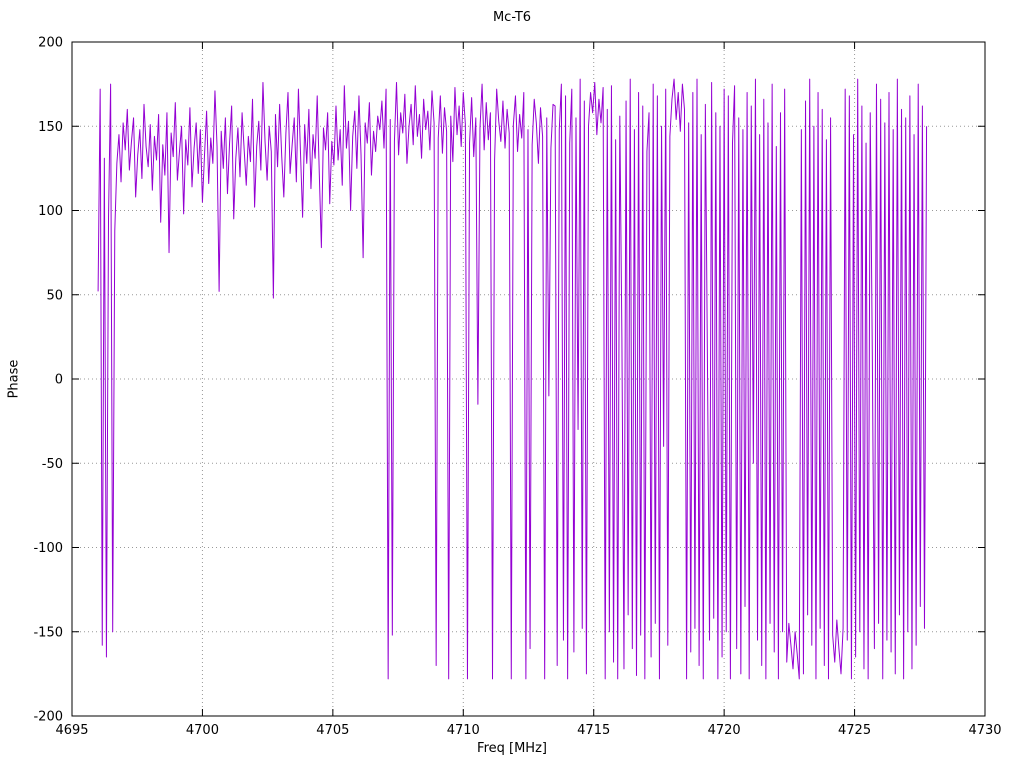 The image size is (1024, 768). Describe the element at coordinates (332, 730) in the screenshot. I see `x-tick-label: 4705` at that location.